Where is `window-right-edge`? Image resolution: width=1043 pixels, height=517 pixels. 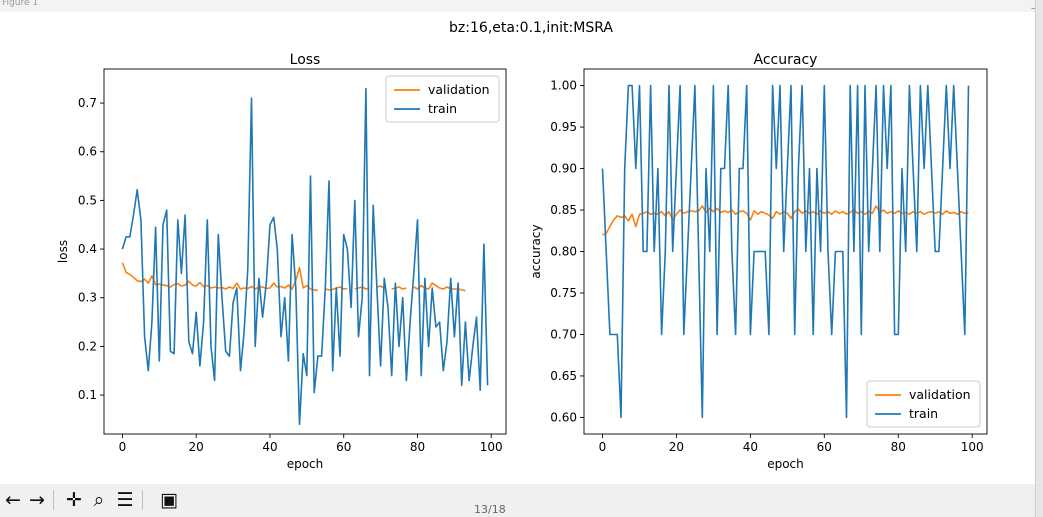
window-right-edge is located at coordinates (1039, 258).